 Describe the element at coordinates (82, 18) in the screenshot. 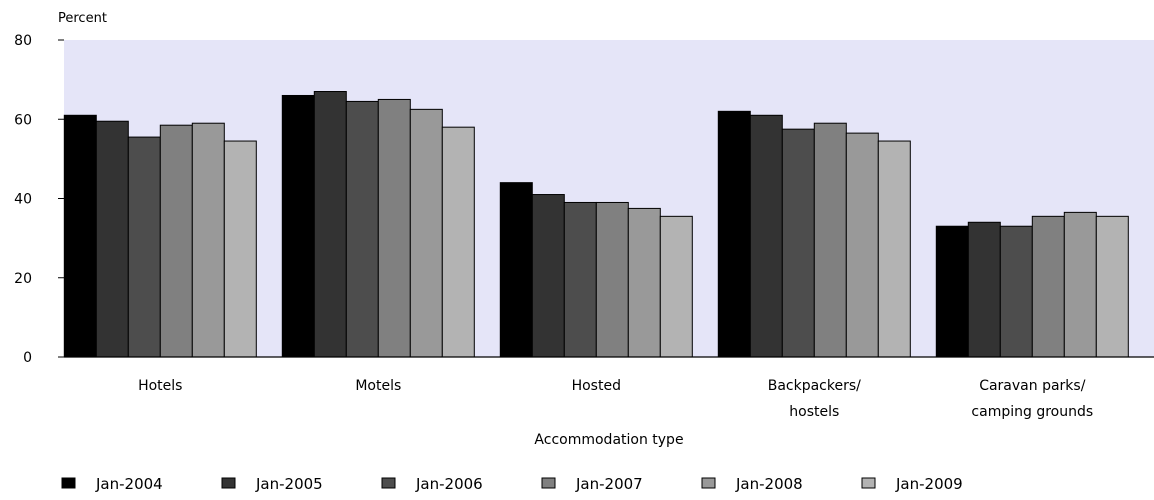

I see `y-axis-label: Percent` at that location.